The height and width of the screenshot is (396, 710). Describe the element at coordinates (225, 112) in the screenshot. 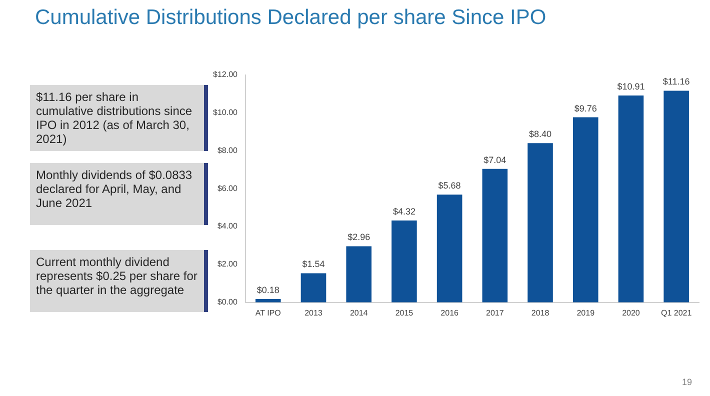

I see `y-tick-label: $10.00` at that location.